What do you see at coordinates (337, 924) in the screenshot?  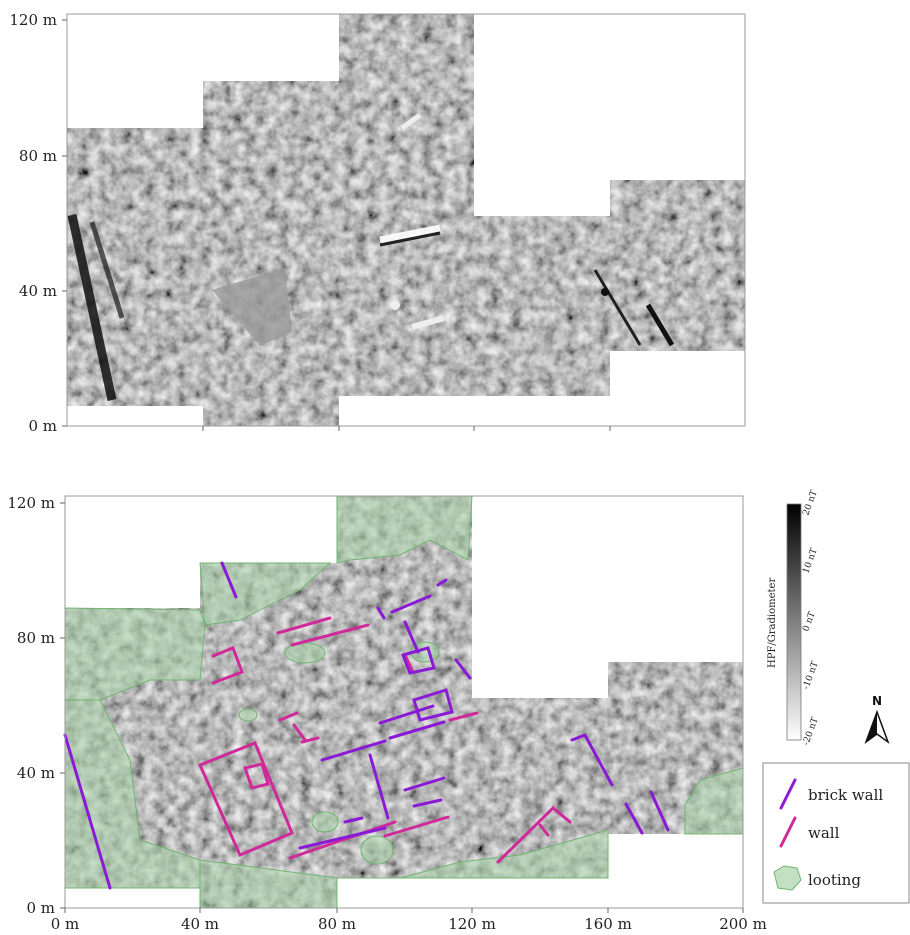 I see `bottom-x-tick-label: 80 m` at bounding box center [337, 924].